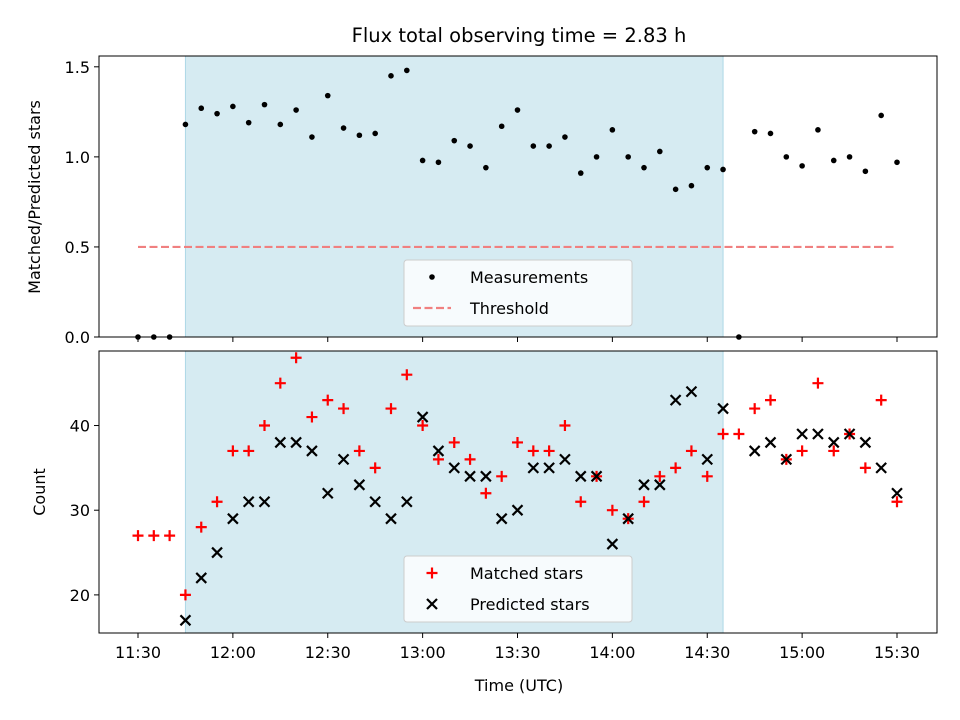 The image size is (960, 720). I want to click on chart-title: Flux total observing time = 2.83 h, so click(519, 35).